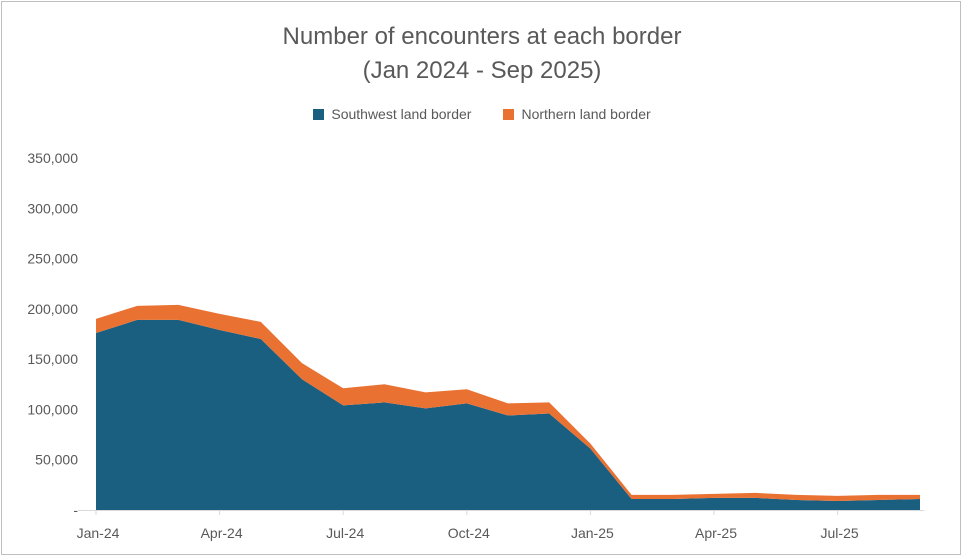 This screenshot has width=964, height=558. Describe the element at coordinates (592, 533) in the screenshot. I see `x-tick-label: Jan-25` at that location.